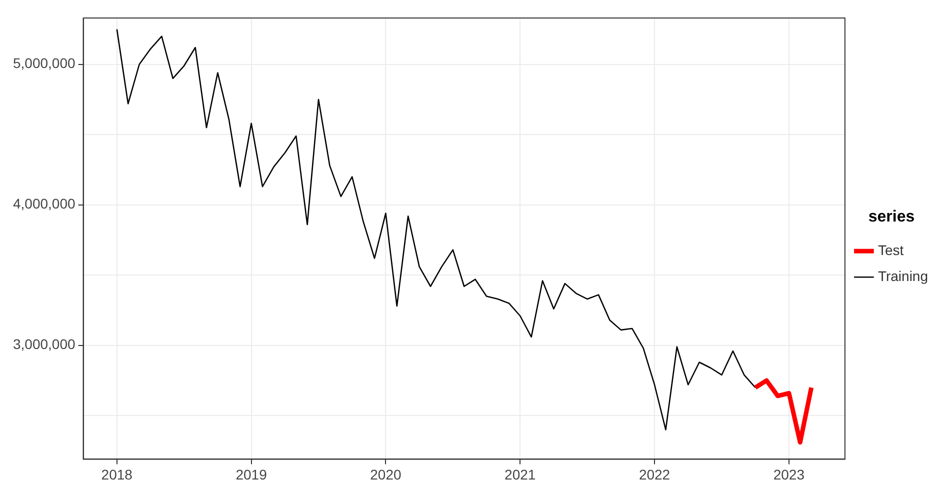 The height and width of the screenshot is (495, 942). What do you see at coordinates (117, 474) in the screenshot?
I see `x-tick-label: 2018` at bounding box center [117, 474].